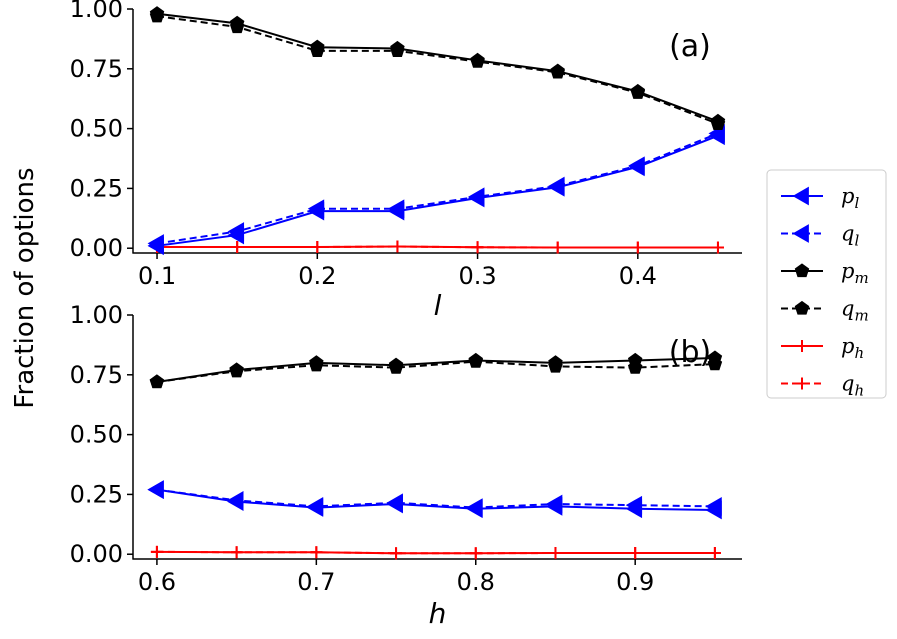 Image resolution: width=897 pixels, height=639 pixels. Describe the element at coordinates (96, 188) in the screenshot. I see `panel-a-y-tick-label: 0.25` at that location.